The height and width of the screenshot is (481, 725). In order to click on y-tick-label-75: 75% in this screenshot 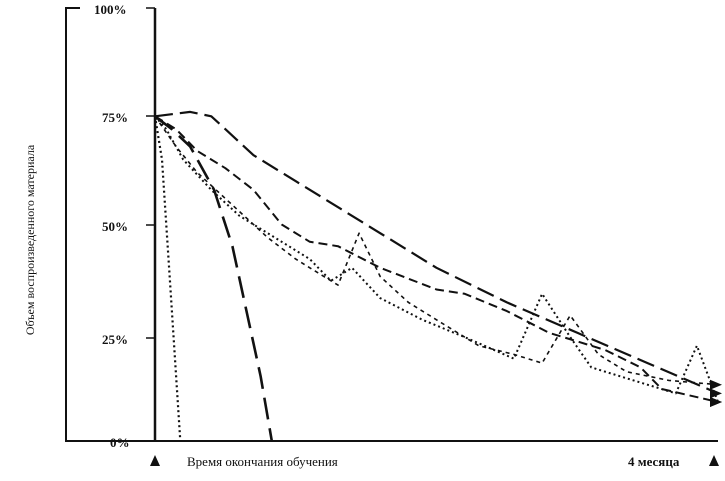, I will do `click(115, 117)`.